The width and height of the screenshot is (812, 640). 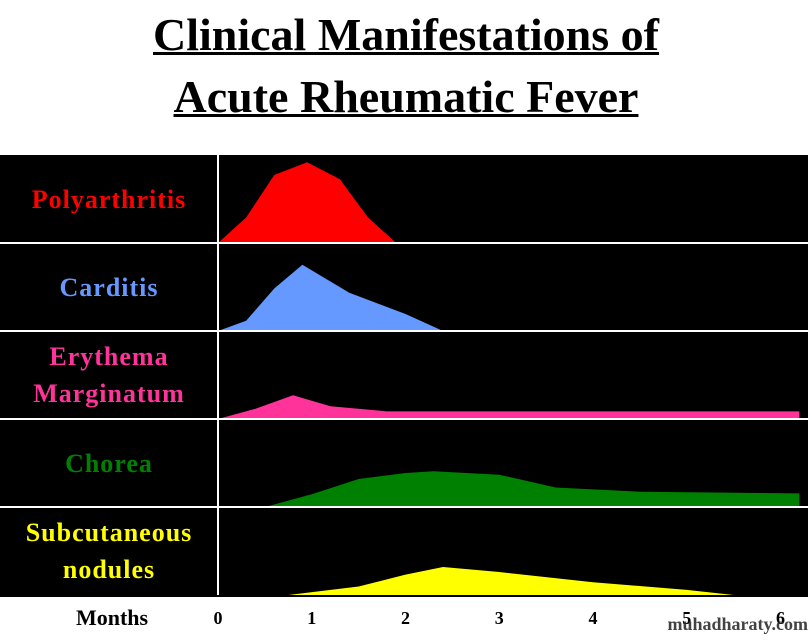 I want to click on x-tick-label: 6, so click(x=780, y=618).